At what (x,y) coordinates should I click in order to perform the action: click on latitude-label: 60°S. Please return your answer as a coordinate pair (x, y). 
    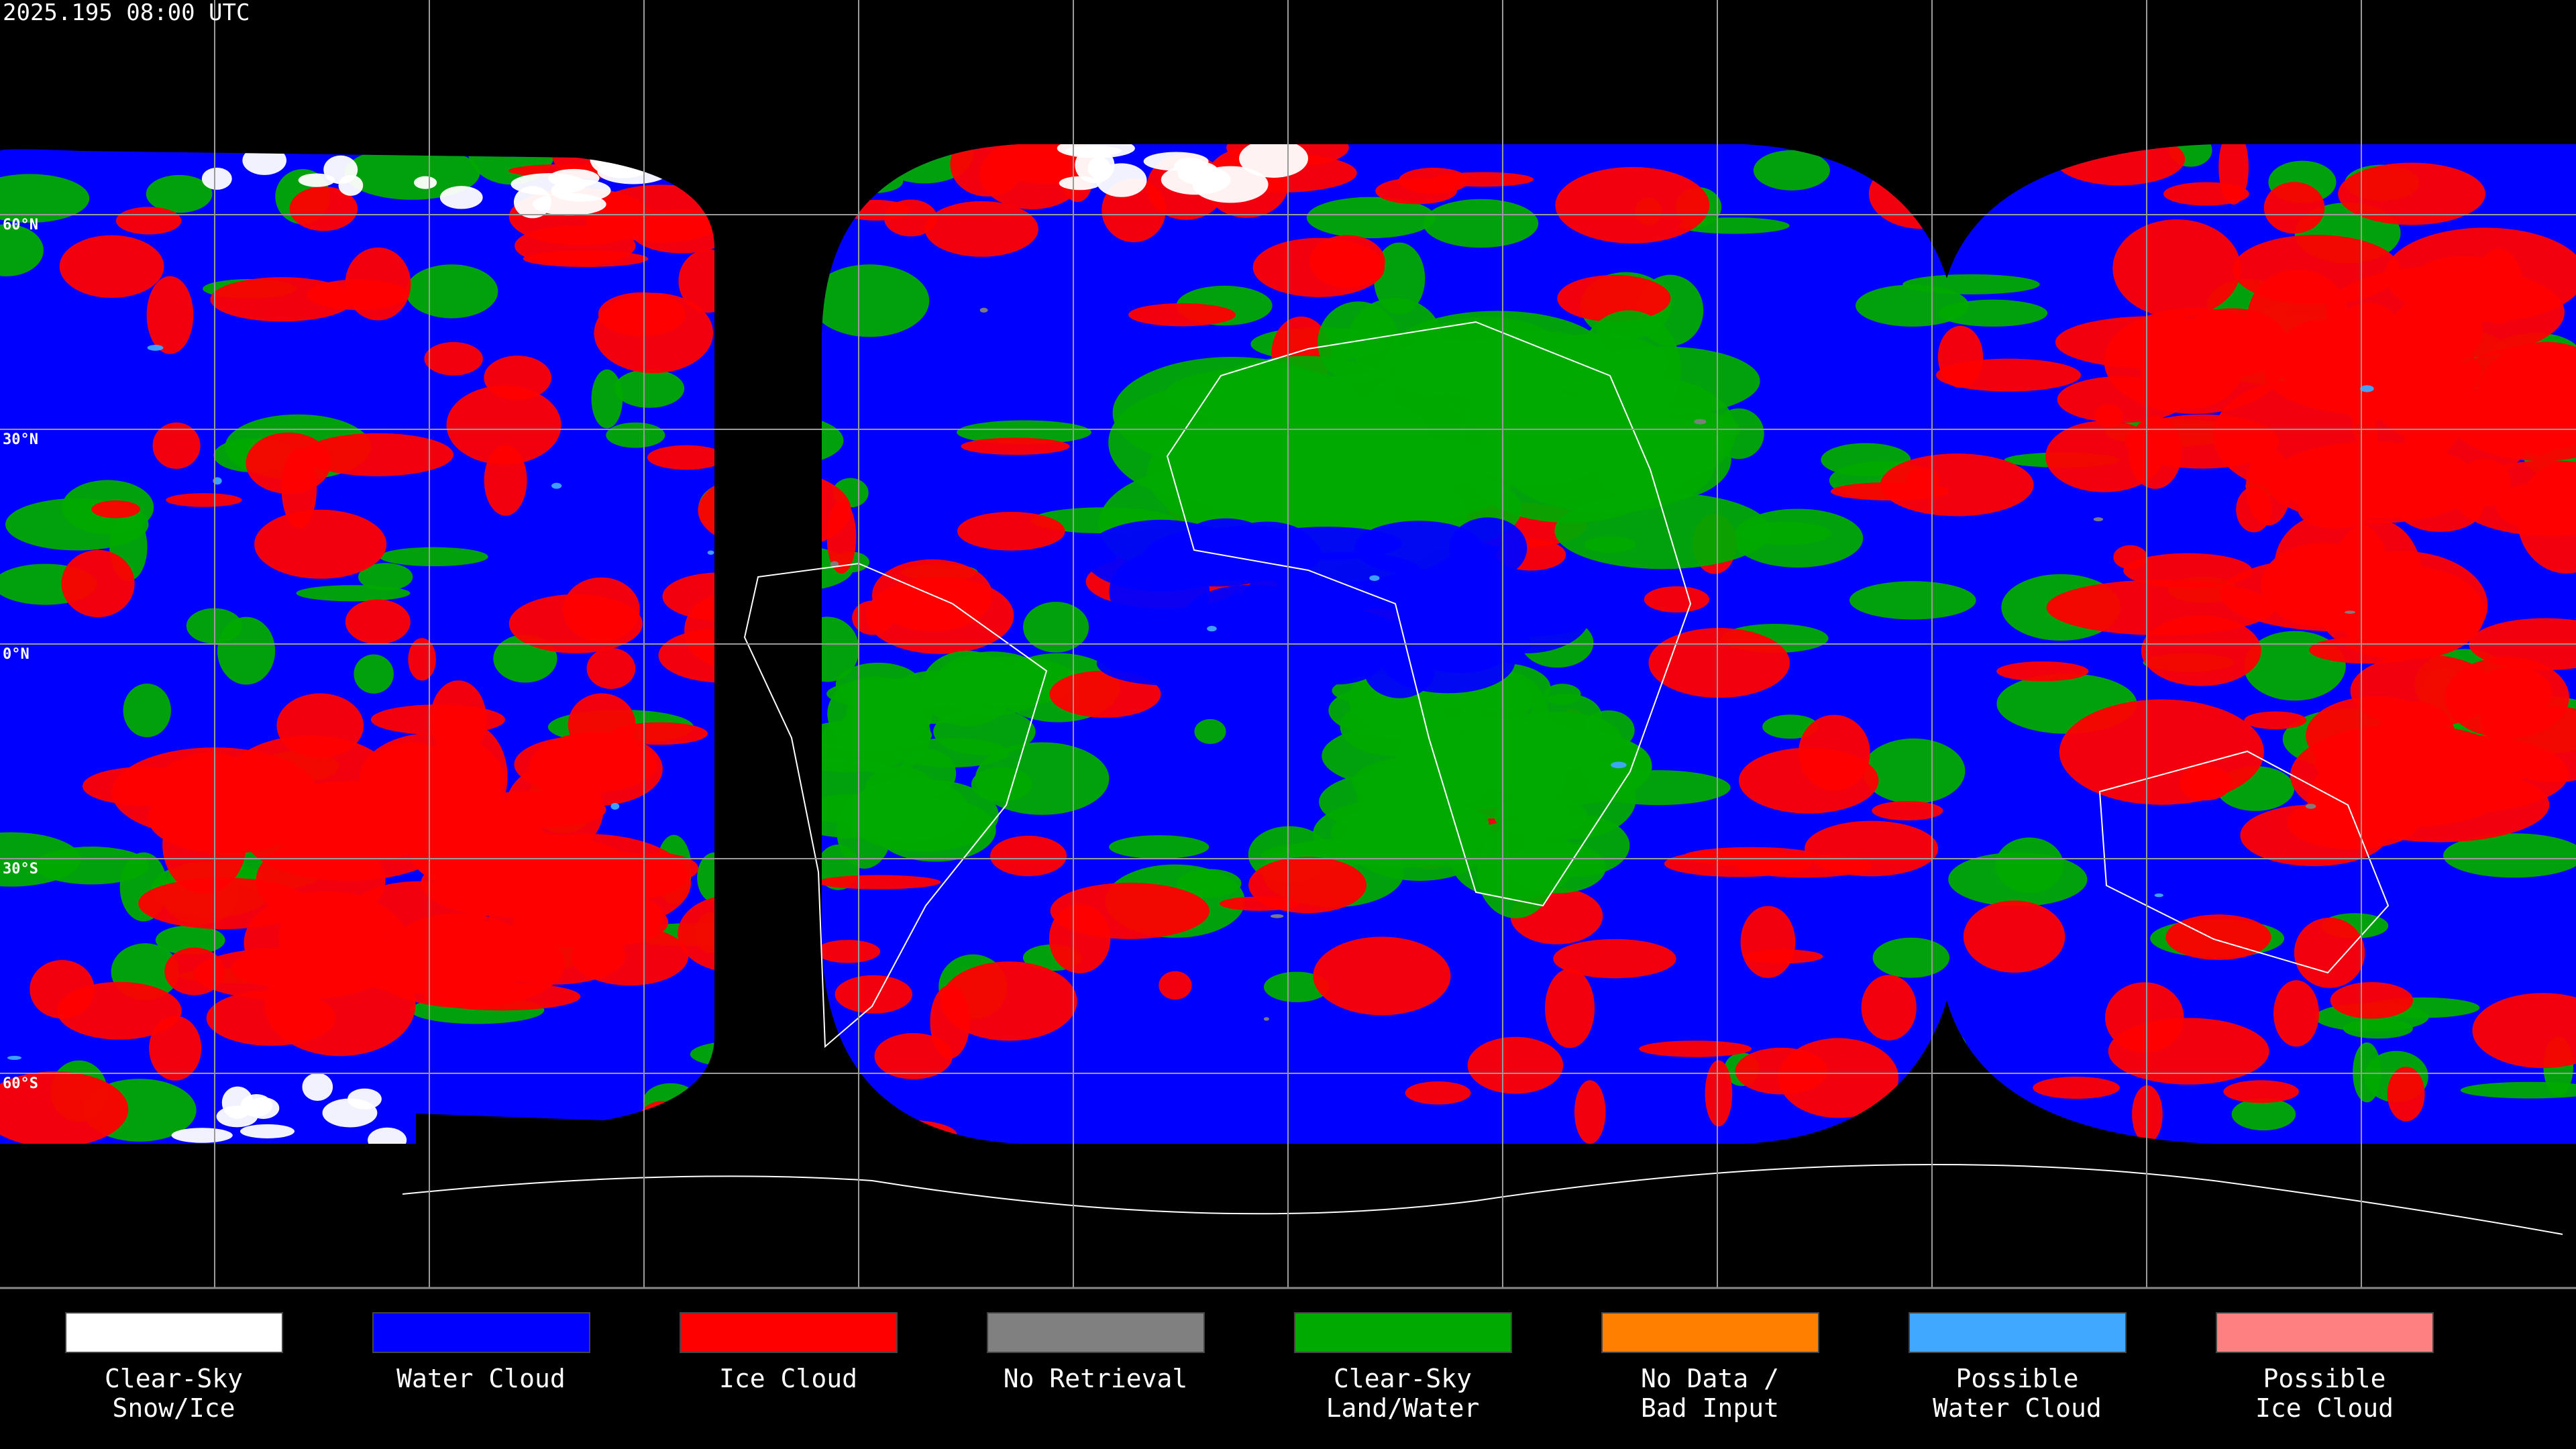
    Looking at the image, I should click on (20, 1083).